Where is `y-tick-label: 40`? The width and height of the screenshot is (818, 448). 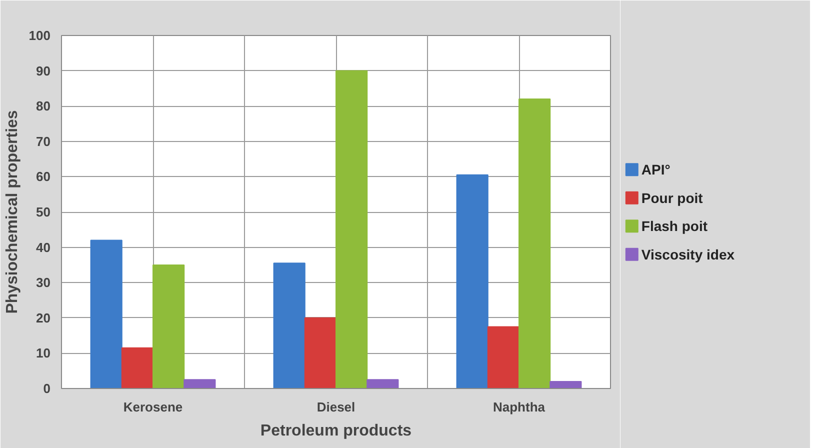 y-tick-label: 40 is located at coordinates (43, 247).